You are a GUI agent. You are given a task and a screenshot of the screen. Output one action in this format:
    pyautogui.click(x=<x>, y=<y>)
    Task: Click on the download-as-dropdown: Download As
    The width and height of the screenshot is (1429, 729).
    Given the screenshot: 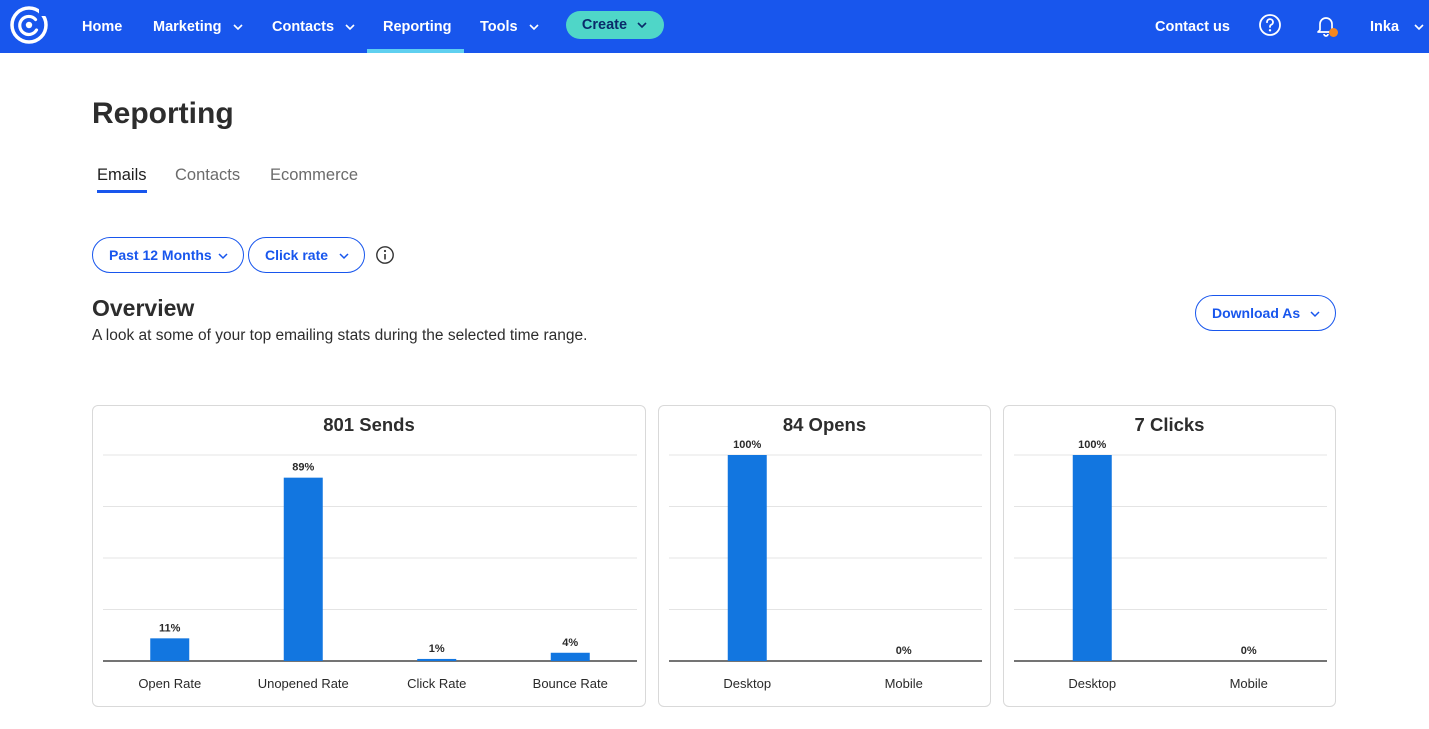 What is the action you would take?
    pyautogui.click(x=1265, y=313)
    